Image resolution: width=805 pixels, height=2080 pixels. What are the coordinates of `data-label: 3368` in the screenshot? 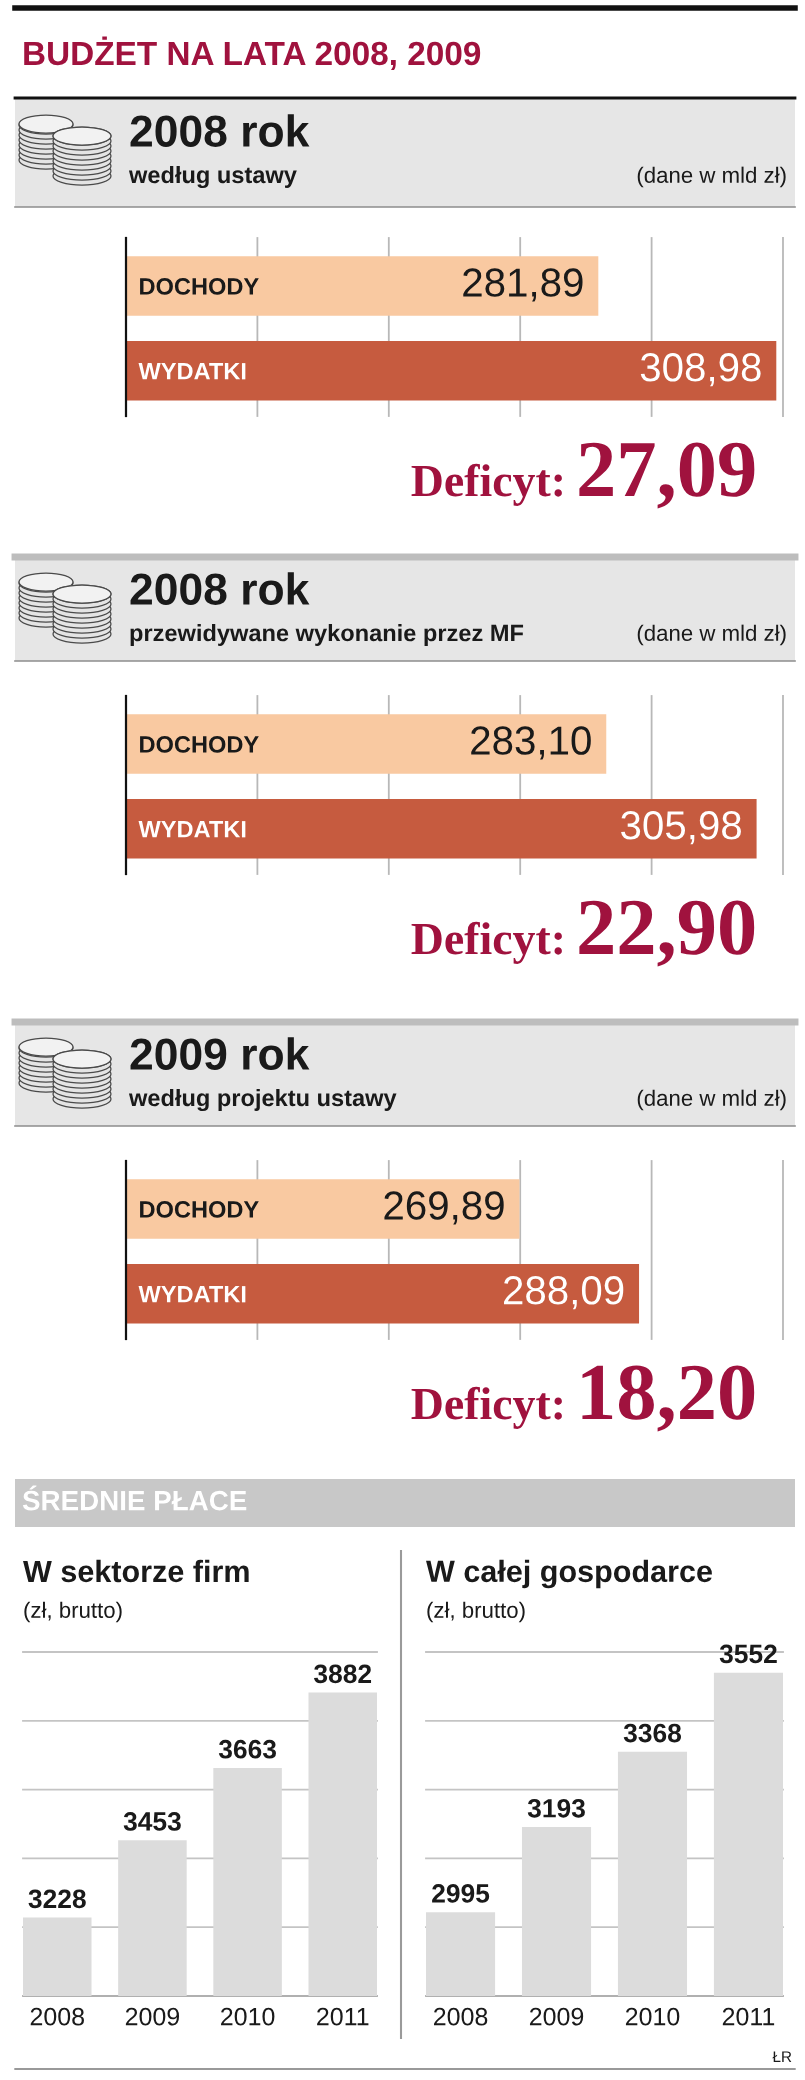 It's located at (652, 1733).